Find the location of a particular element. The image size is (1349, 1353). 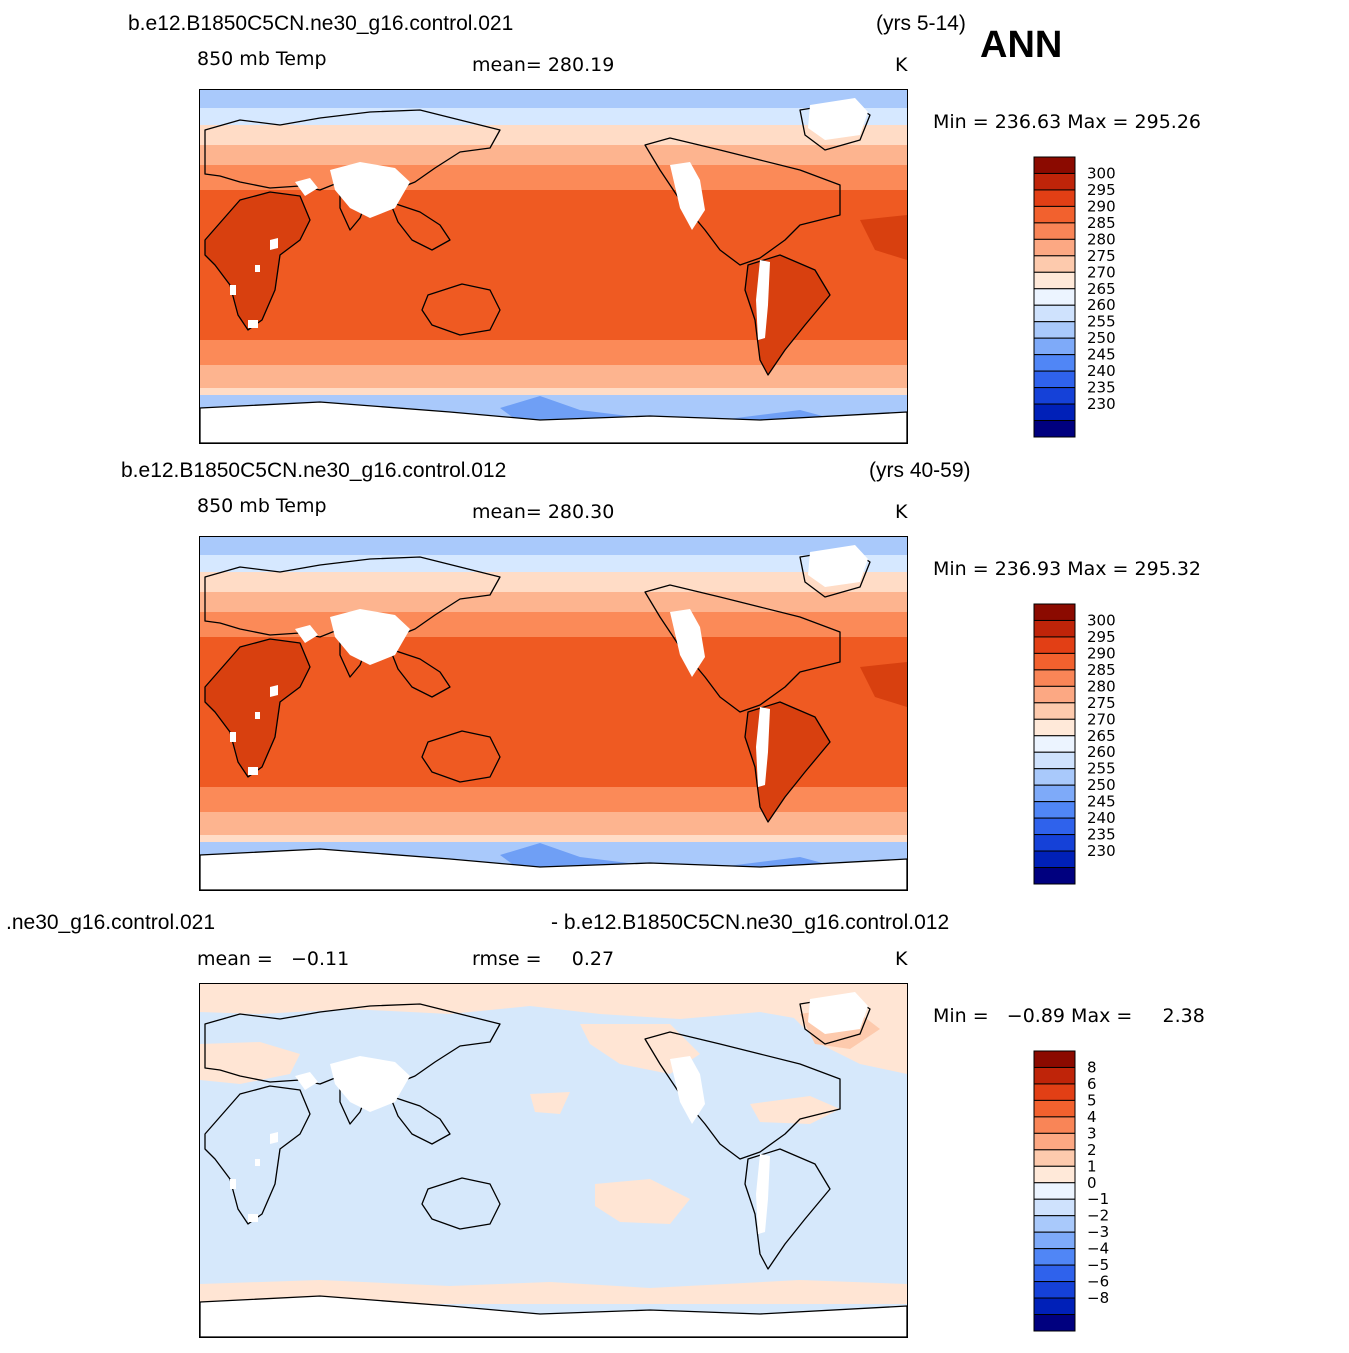

colorbar-tick-label: 2 is located at coordinates (1092, 1150).